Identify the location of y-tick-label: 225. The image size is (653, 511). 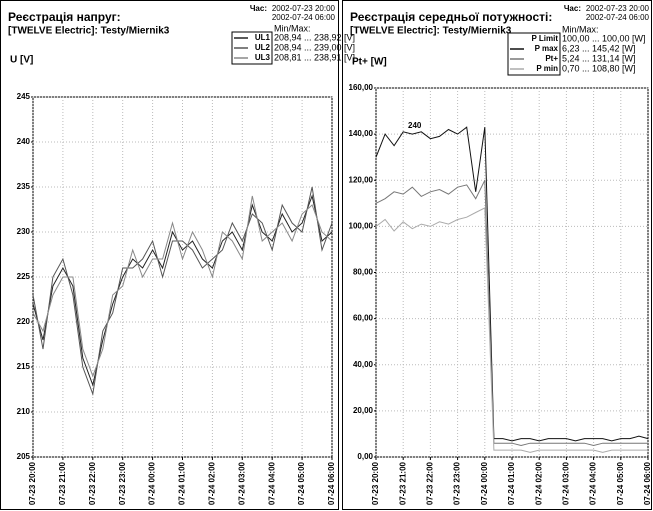
(24, 276).